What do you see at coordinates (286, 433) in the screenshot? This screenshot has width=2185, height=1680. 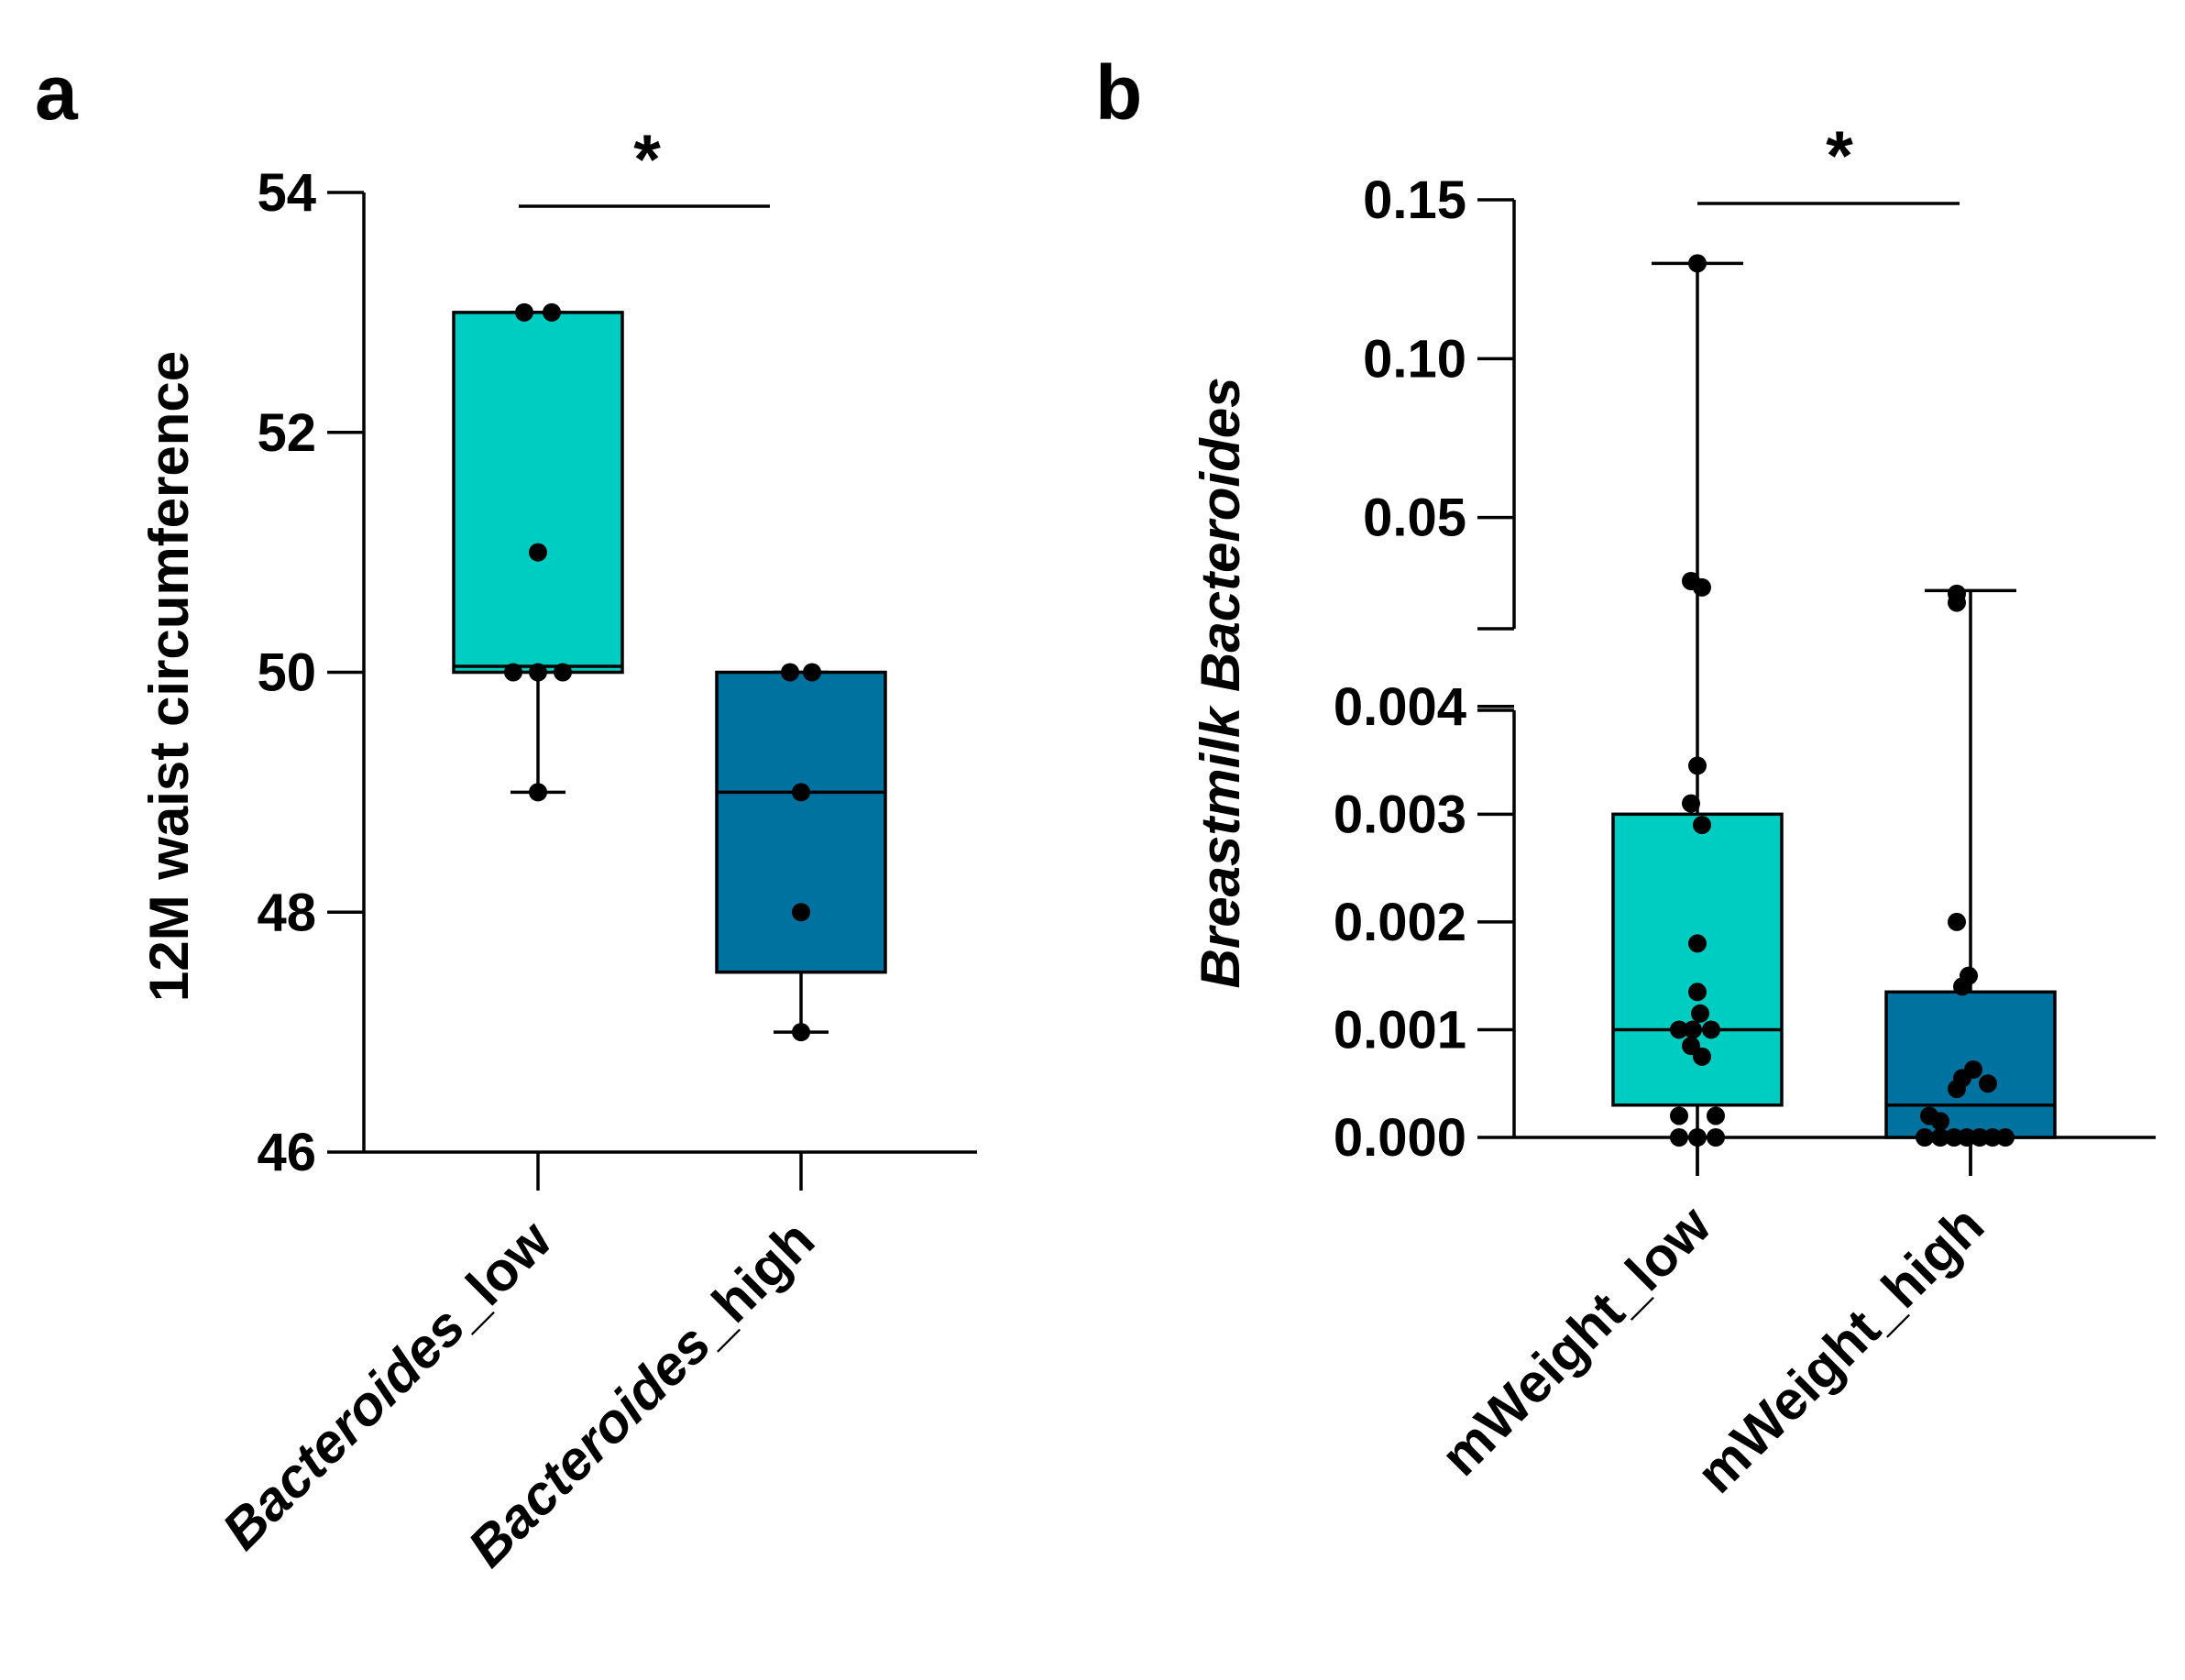 I see `panel-a-y-tick-label: 52` at bounding box center [286, 433].